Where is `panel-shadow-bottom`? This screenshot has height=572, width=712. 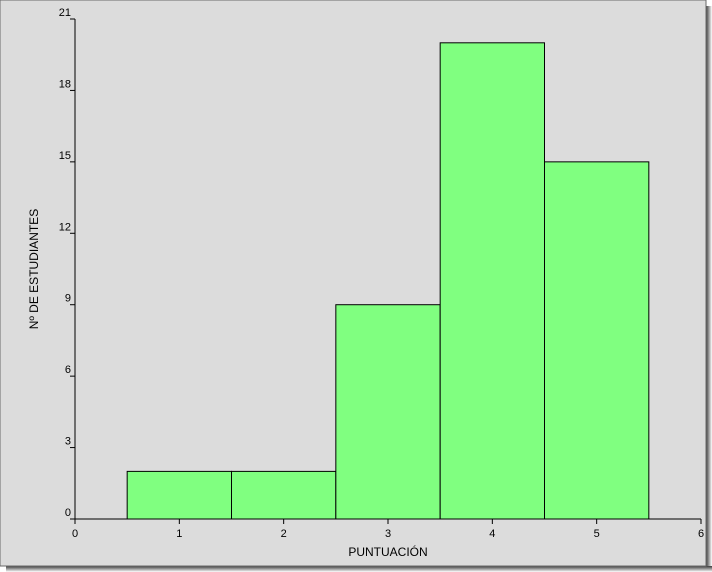 panel-shadow-bottom is located at coordinates (359, 569).